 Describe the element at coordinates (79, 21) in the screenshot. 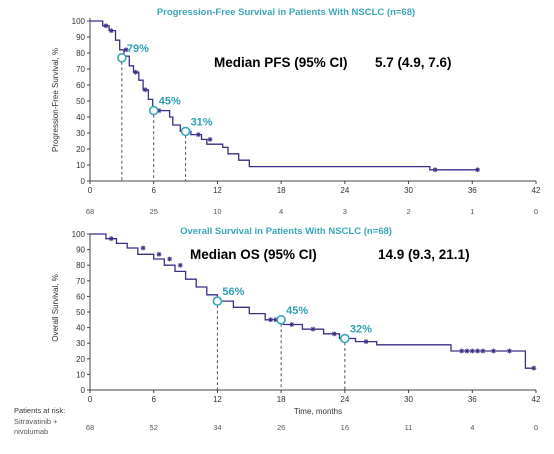

I see `pfs-y-tick-label: 100` at that location.